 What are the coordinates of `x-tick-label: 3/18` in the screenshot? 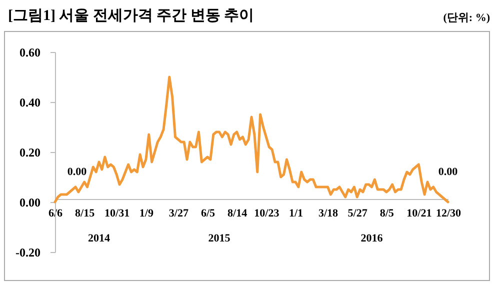 It's located at (328, 214).